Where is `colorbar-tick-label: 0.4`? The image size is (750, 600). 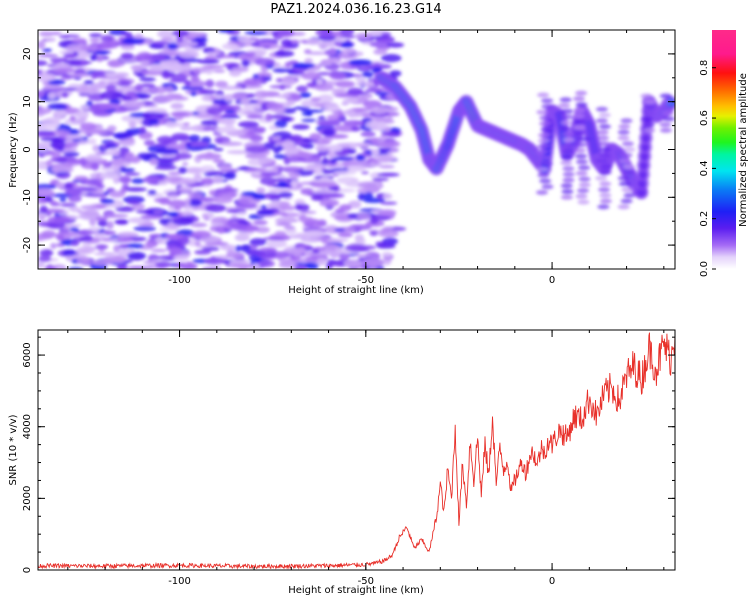
colorbar-tick-label: 0.4 is located at coordinates (704, 168).